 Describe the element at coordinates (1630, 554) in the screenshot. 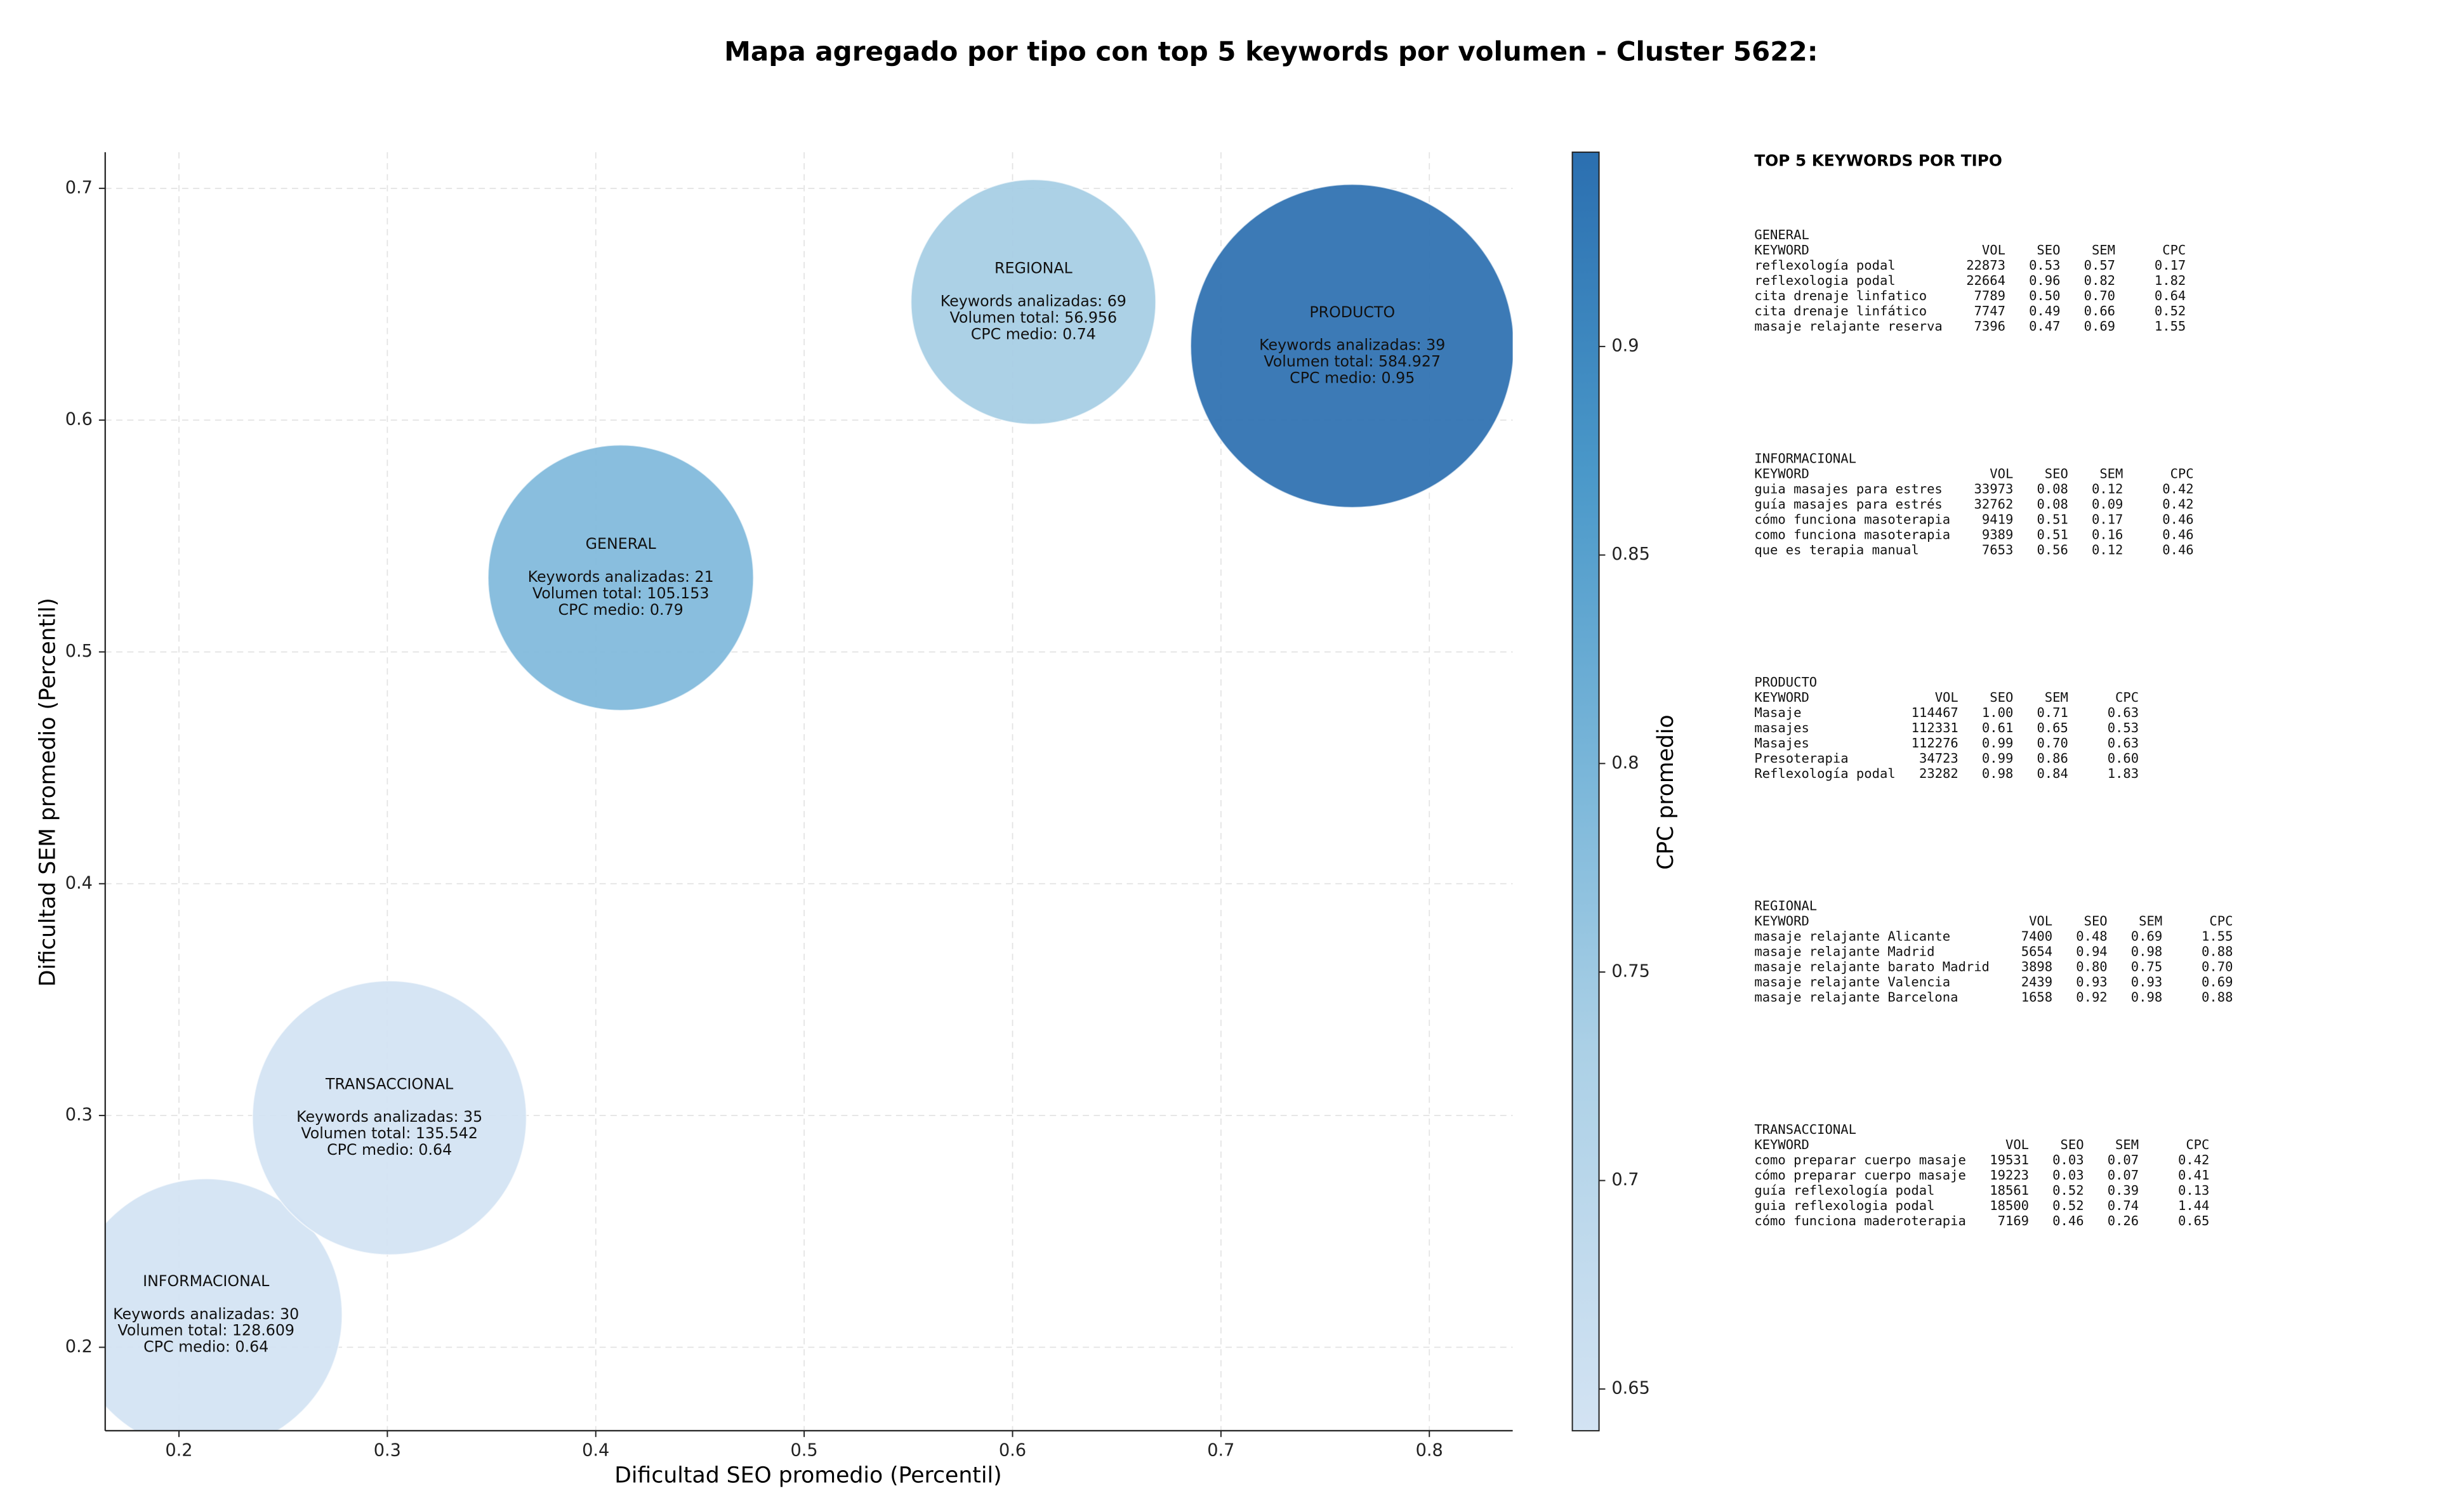

I see `colorbar-tick-label: 0.85` at that location.